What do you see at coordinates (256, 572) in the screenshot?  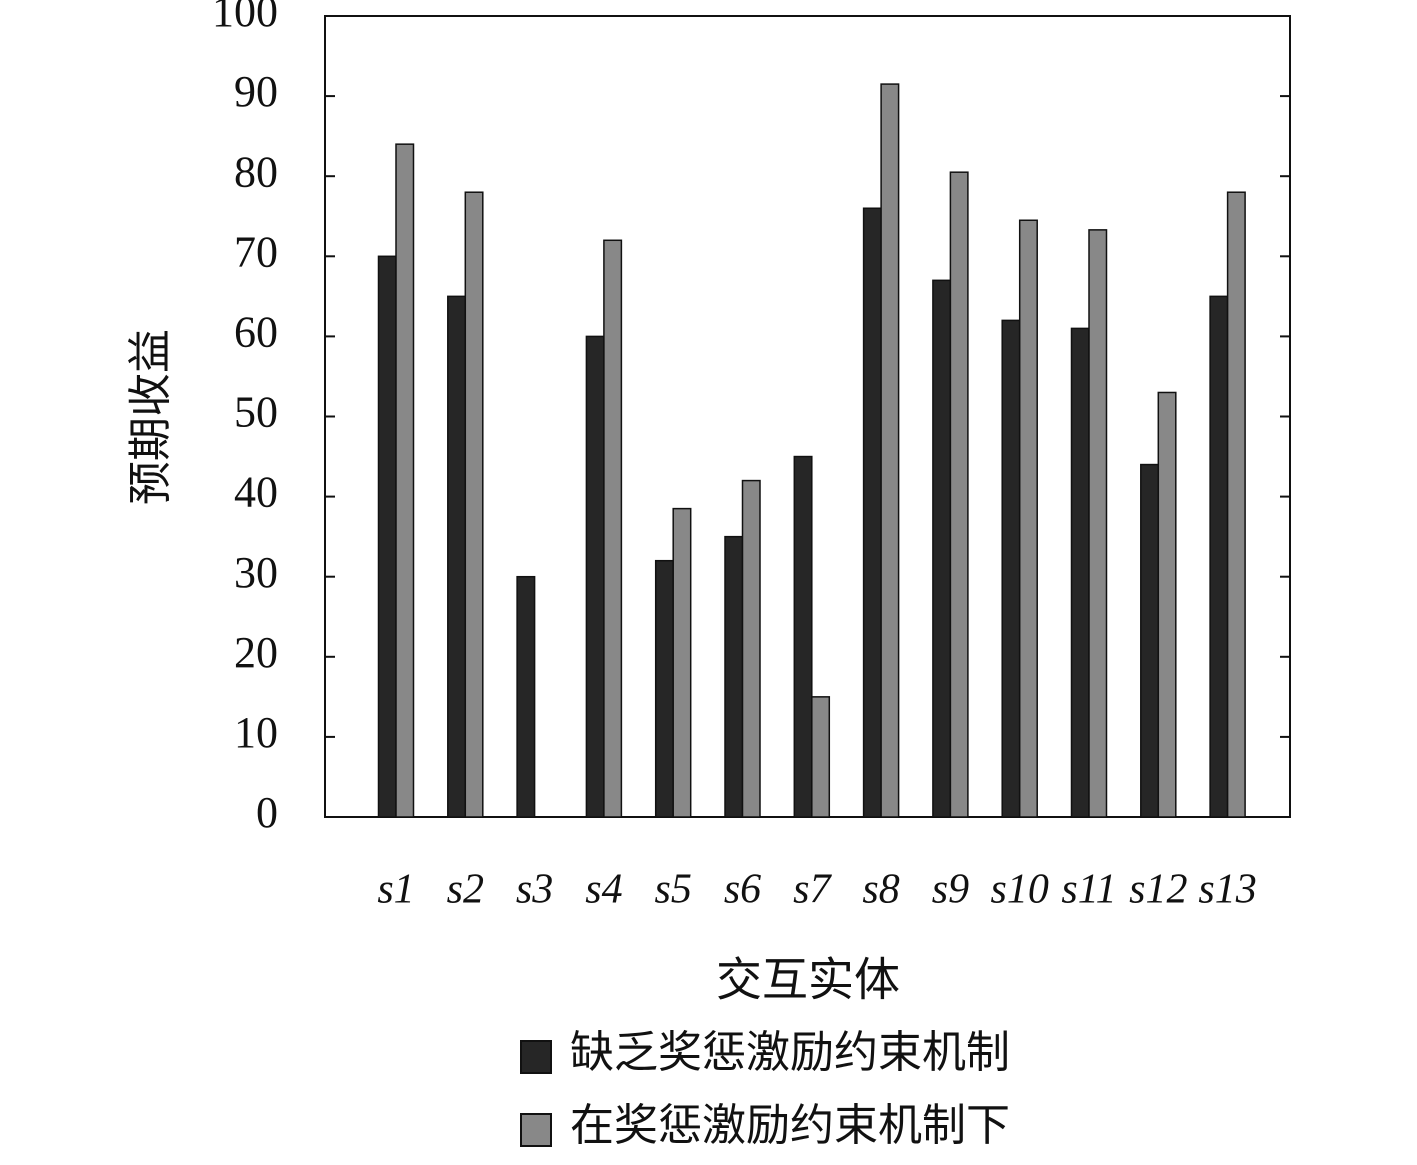 I see `y-tick-label: 30` at bounding box center [256, 572].